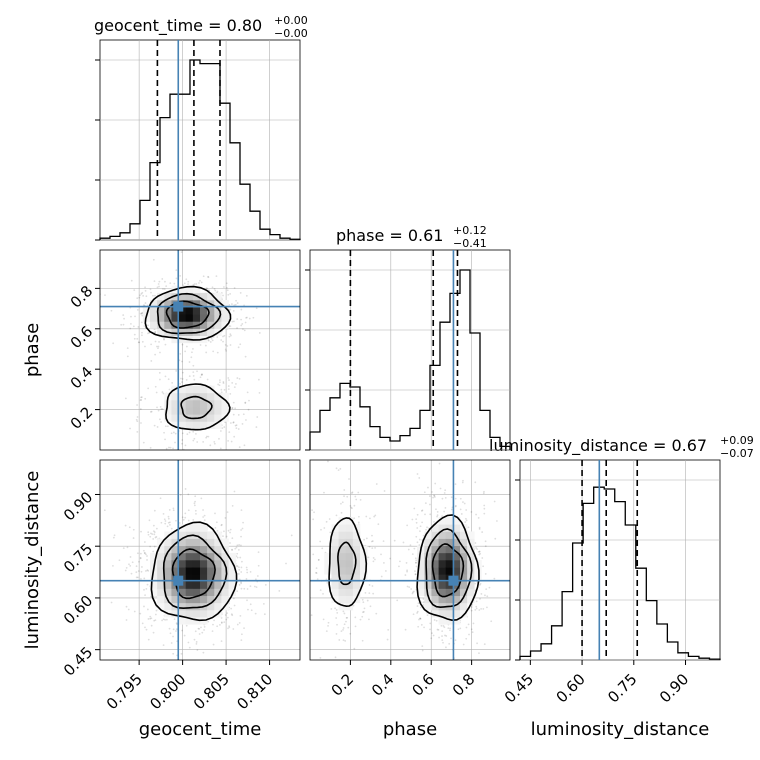 The image size is (760, 760). I want to click on xtick-label-luminosity_distance: 0.90, so click(674, 688).